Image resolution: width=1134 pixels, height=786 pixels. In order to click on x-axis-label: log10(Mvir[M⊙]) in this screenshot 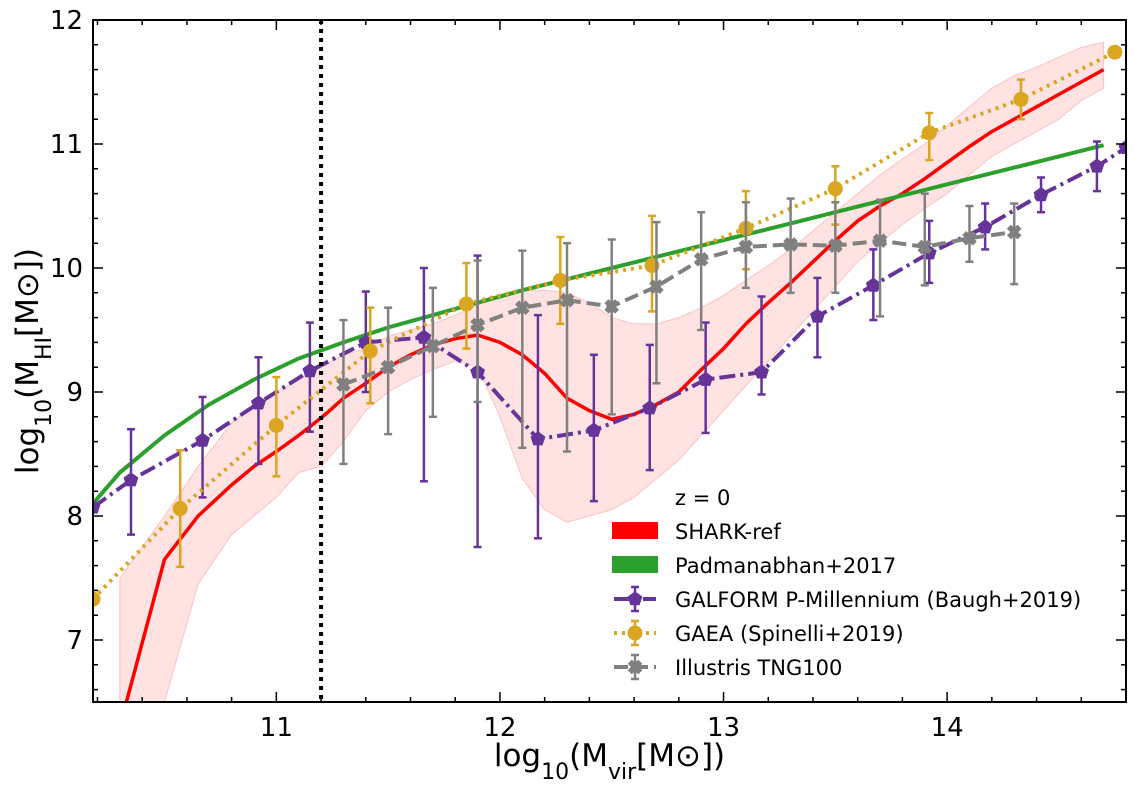, I will do `click(609, 761)`.